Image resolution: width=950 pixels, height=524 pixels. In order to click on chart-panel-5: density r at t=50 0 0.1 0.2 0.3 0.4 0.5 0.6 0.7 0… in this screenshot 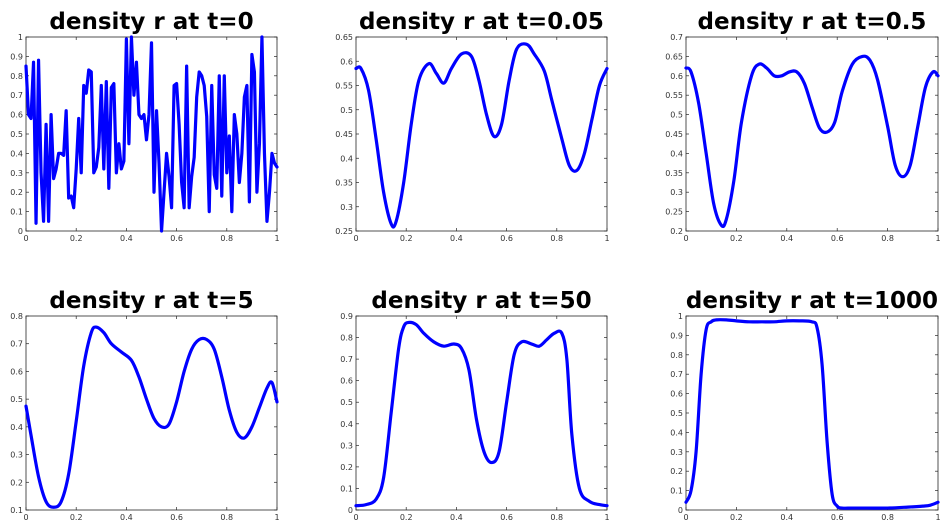, I will do `click(474, 405)`.